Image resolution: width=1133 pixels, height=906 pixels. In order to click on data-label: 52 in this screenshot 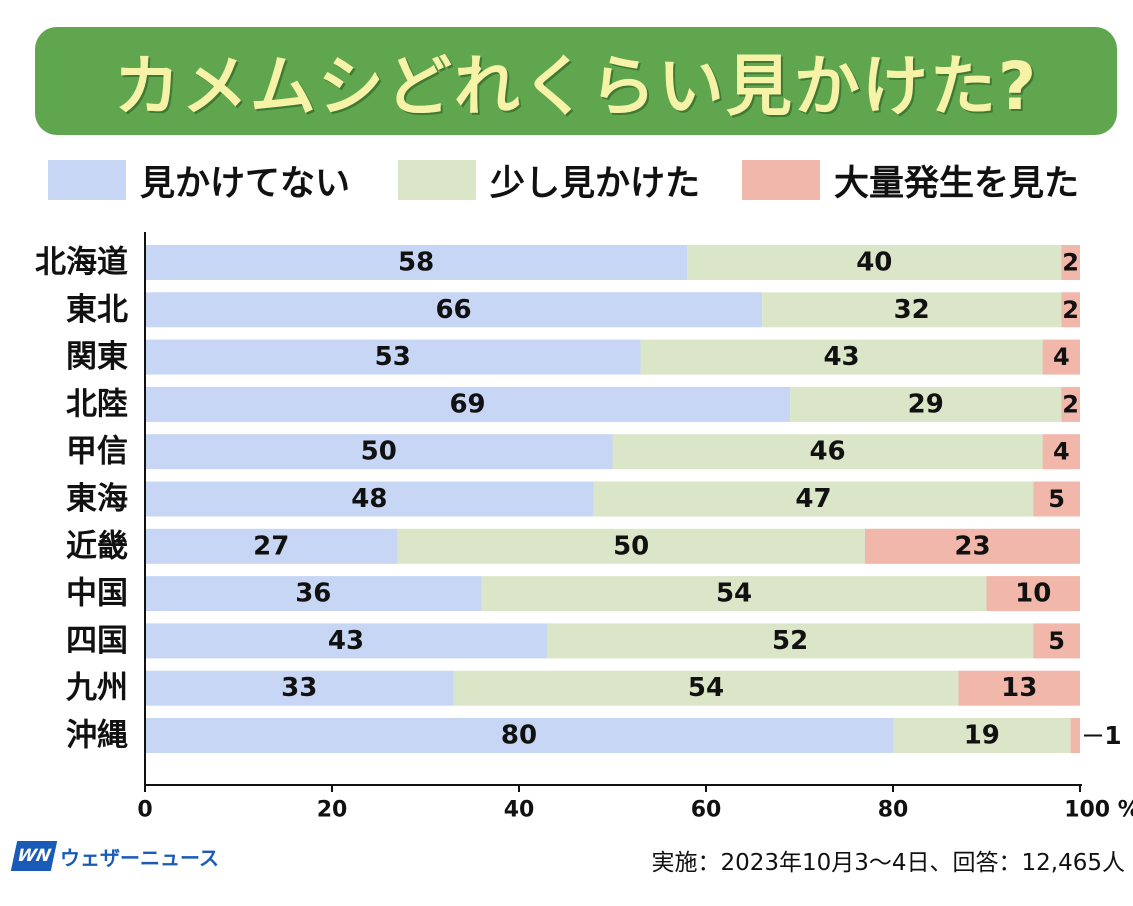, I will do `click(790, 641)`.